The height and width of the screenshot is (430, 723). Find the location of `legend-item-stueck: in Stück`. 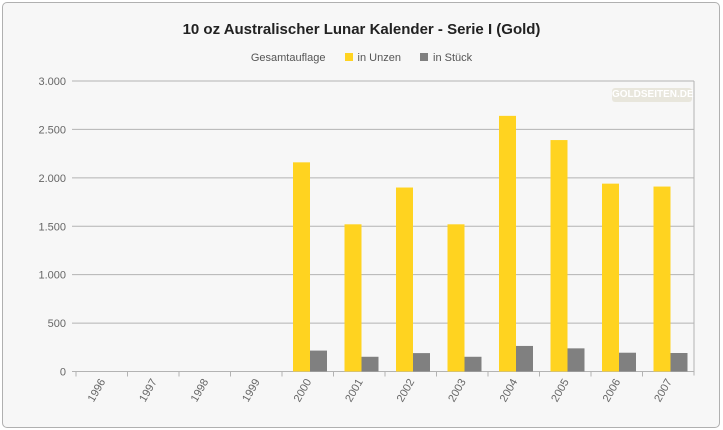

legend-item-stueck: in Stück is located at coordinates (446, 58).